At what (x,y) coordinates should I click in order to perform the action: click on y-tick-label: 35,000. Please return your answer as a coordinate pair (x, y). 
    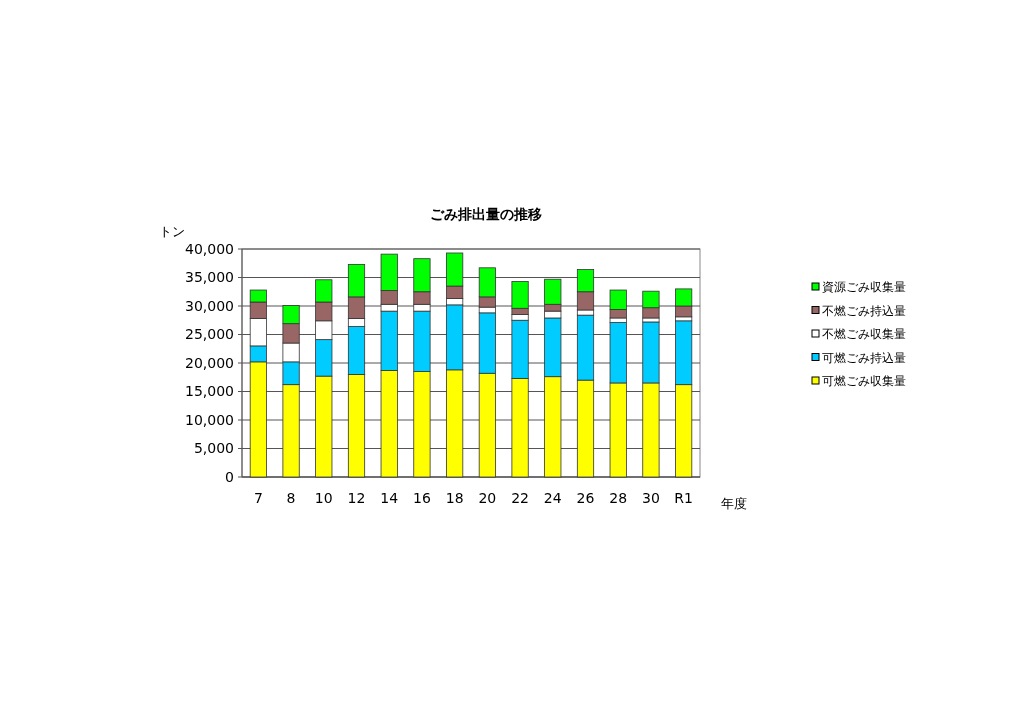
    Looking at the image, I should click on (209, 277).